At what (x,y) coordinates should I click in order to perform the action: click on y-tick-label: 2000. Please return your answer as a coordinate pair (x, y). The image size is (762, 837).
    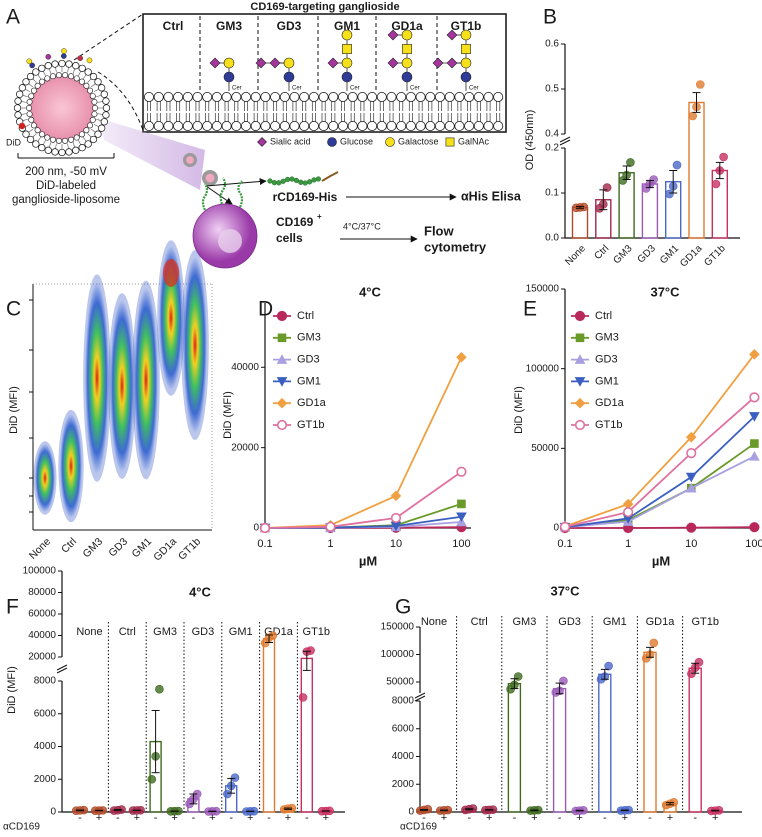
    Looking at the image, I should click on (403, 784).